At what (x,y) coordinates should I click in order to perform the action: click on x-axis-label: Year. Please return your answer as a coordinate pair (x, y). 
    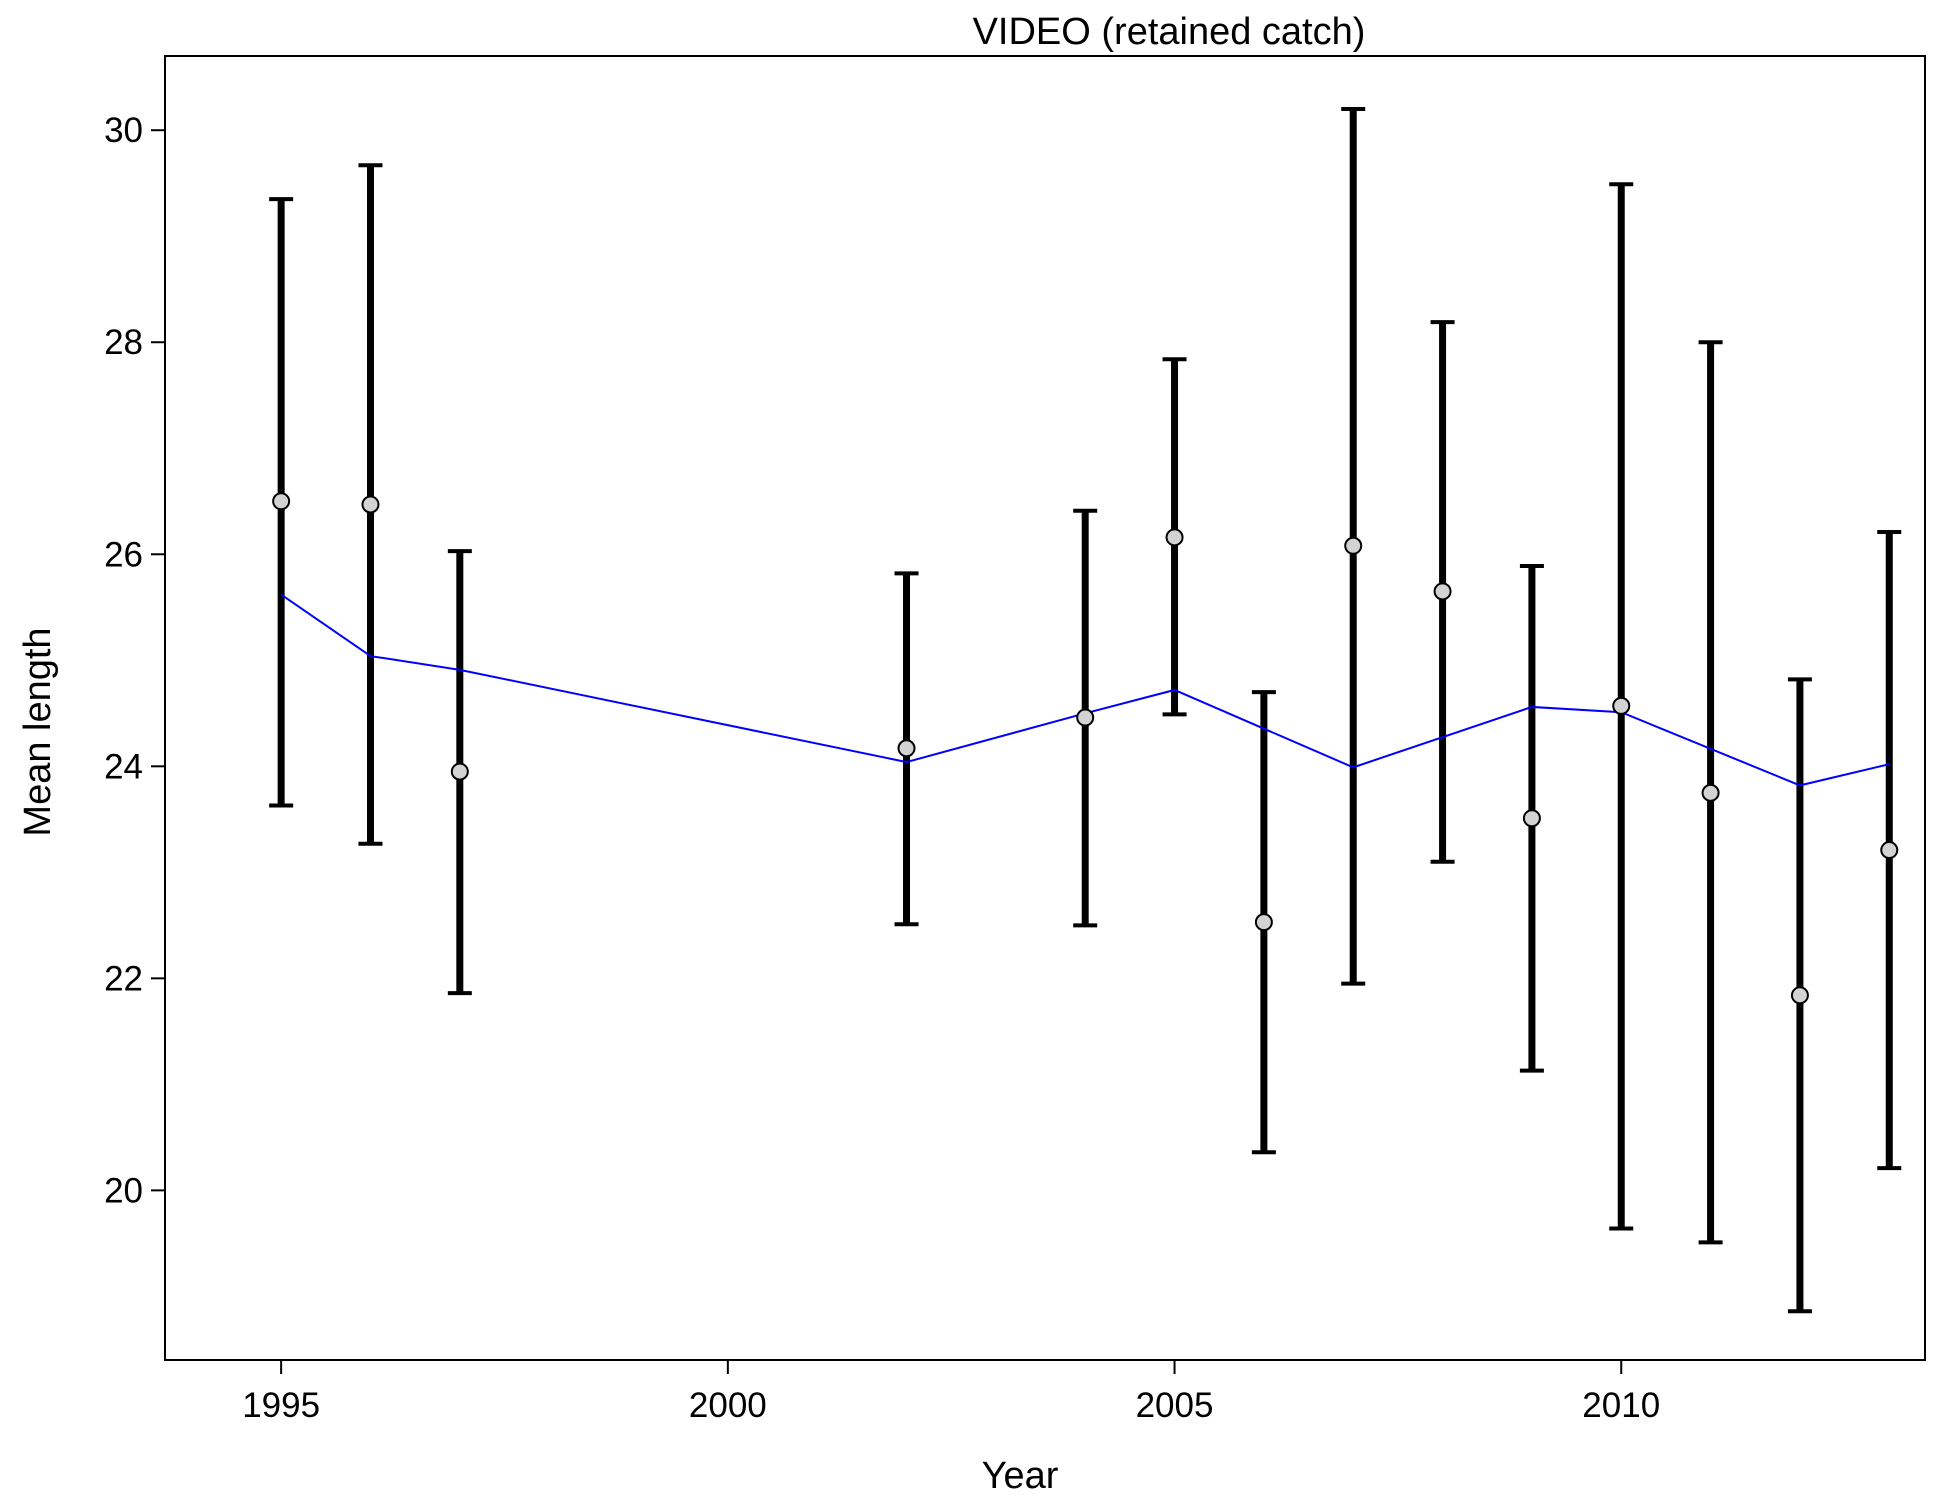
    Looking at the image, I should click on (1020, 1476).